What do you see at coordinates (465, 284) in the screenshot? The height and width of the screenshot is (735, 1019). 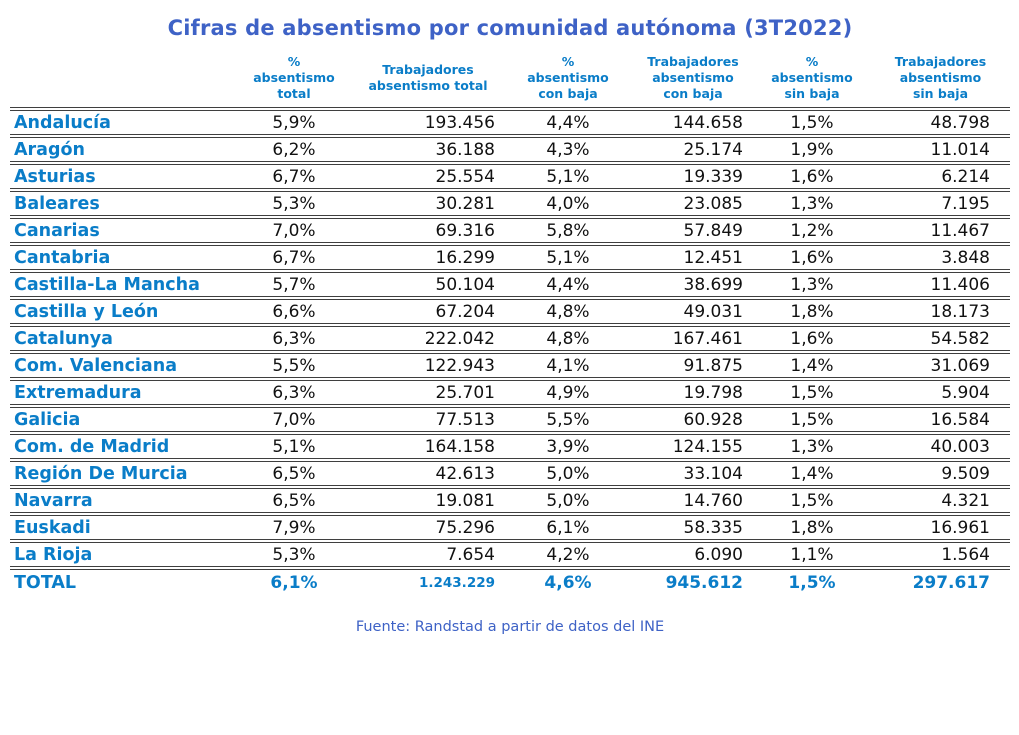 I see `trabajadores-absentismo-total-cell: 50.104` at bounding box center [465, 284].